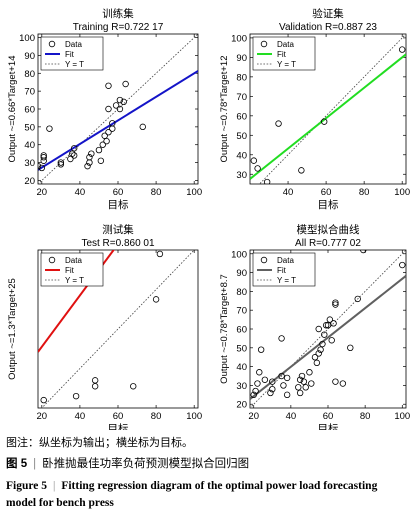 This screenshot has height=515, width=416. I want to click on panel-subtitle: Validation R=0.887 23, so click(328, 27).